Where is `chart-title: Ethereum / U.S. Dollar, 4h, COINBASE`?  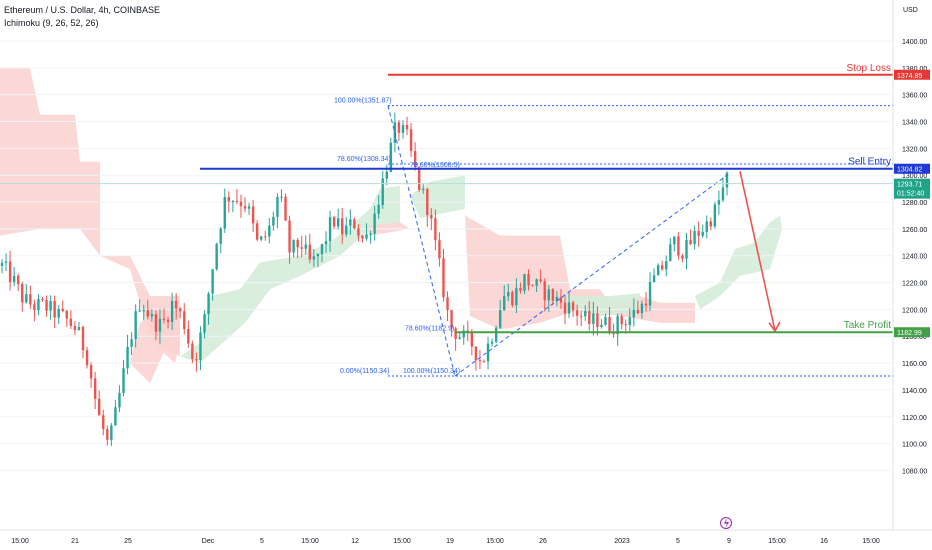
chart-title: Ethereum / U.S. Dollar, 4h, COINBASE is located at coordinates (82, 10).